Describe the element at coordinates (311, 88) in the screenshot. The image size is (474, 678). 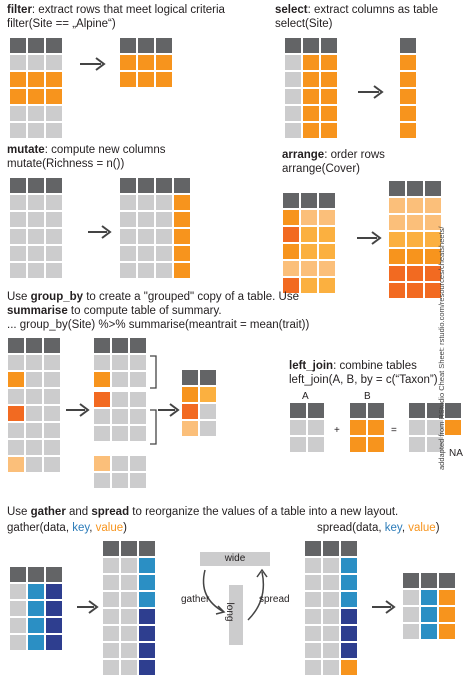
I see `select-input-table` at that location.